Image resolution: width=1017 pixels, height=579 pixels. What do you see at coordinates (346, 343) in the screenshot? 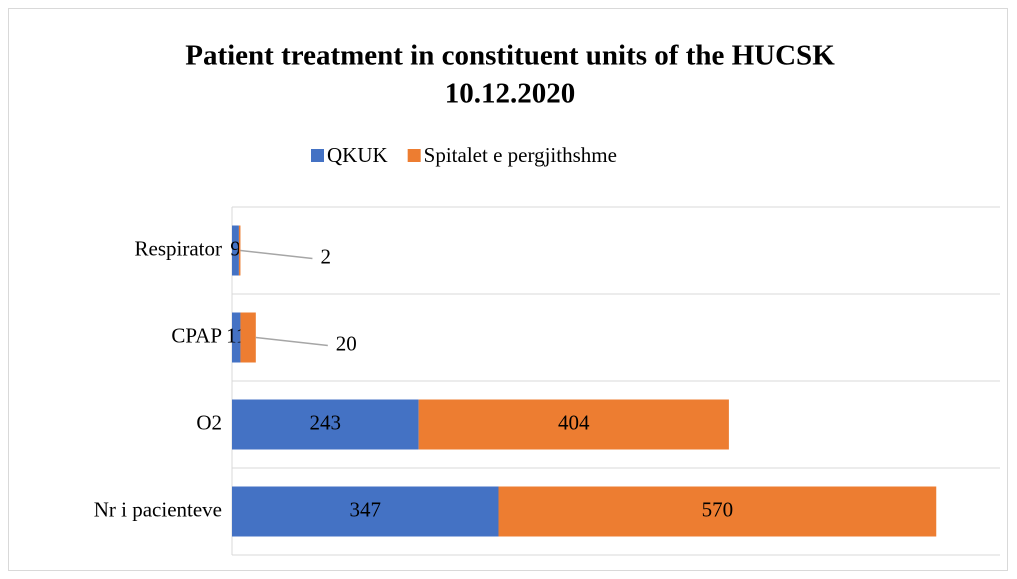
I see `data-label: 20` at bounding box center [346, 343].